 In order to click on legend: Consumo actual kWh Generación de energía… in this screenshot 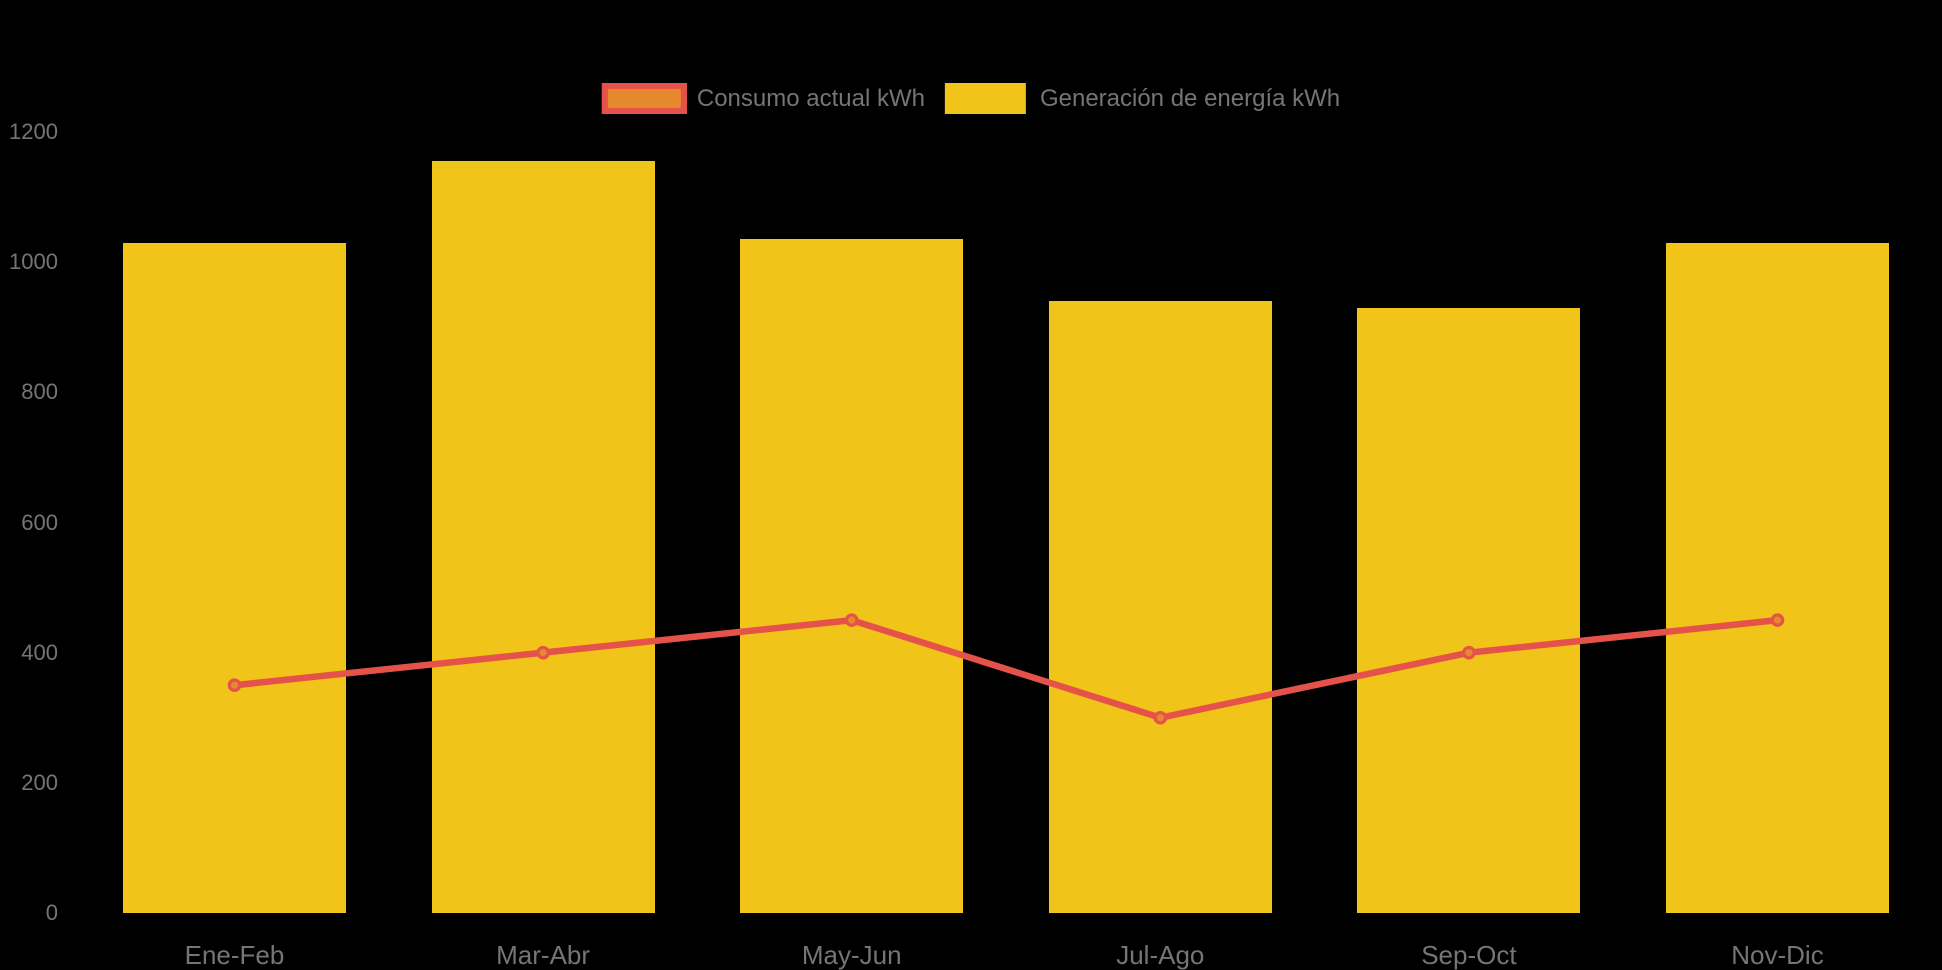, I will do `click(971, 98)`.